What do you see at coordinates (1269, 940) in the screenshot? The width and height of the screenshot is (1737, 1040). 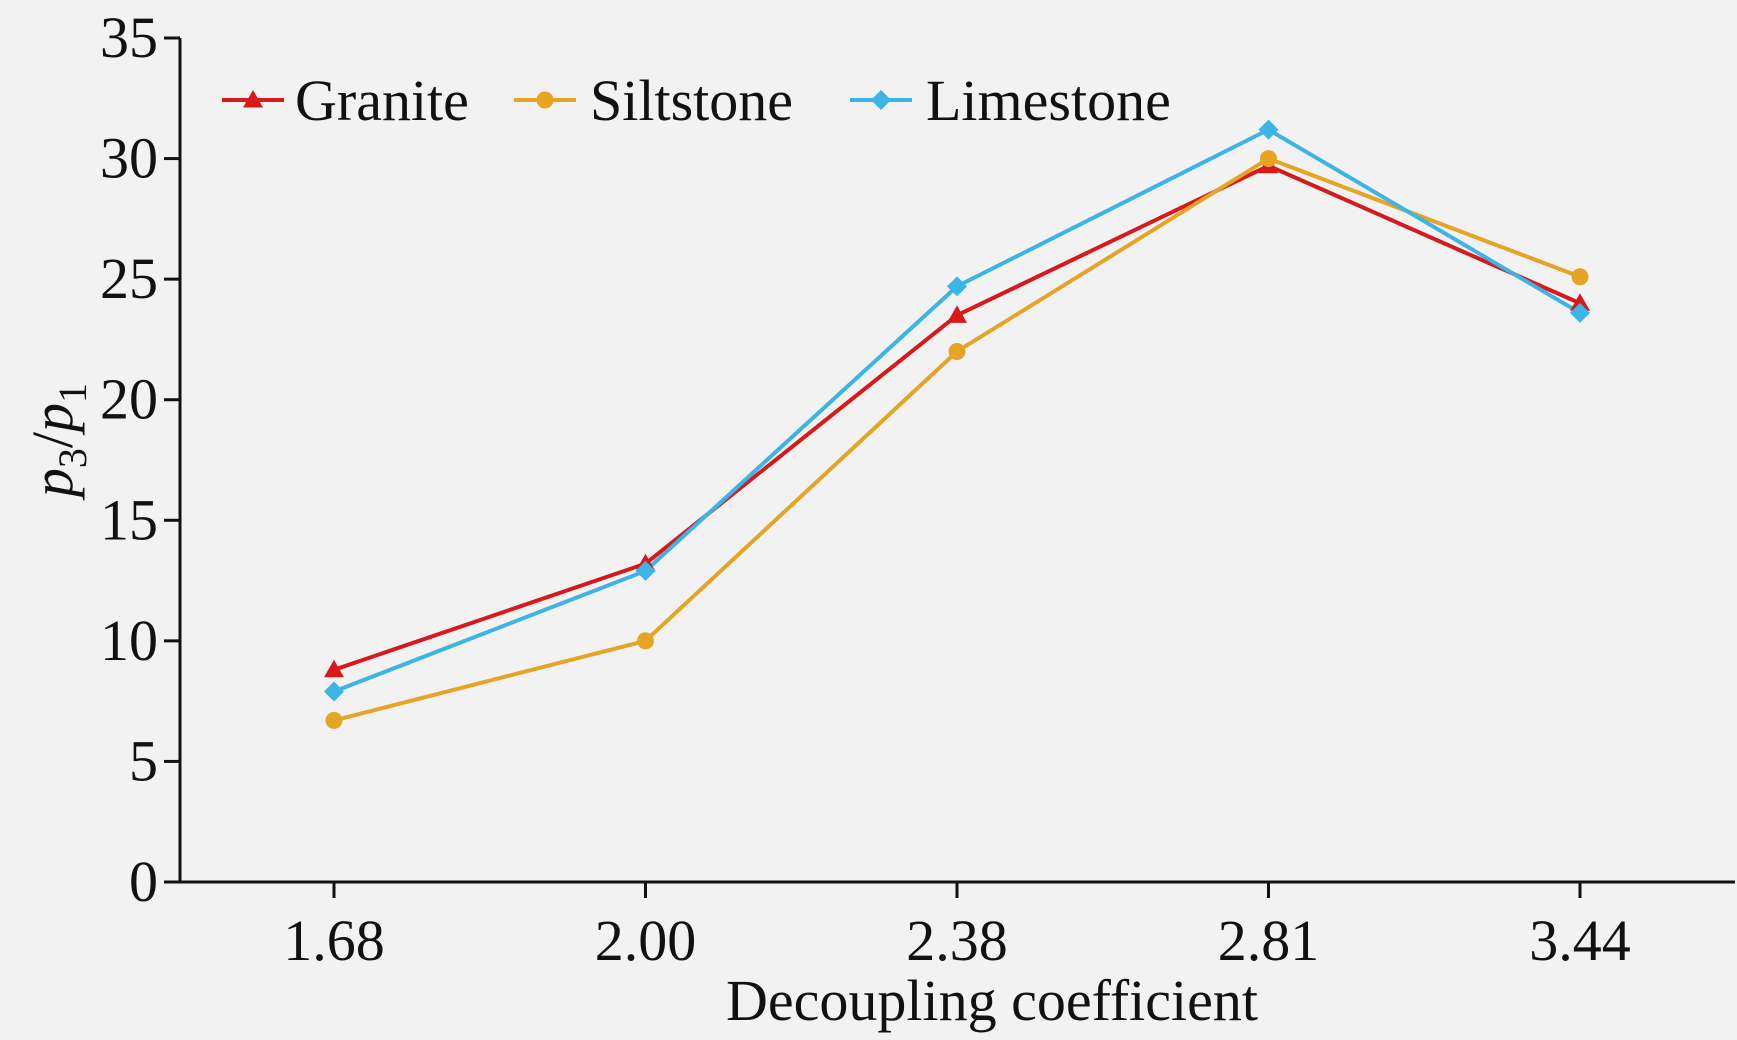 I see `x-tick-label: 2.81` at bounding box center [1269, 940].